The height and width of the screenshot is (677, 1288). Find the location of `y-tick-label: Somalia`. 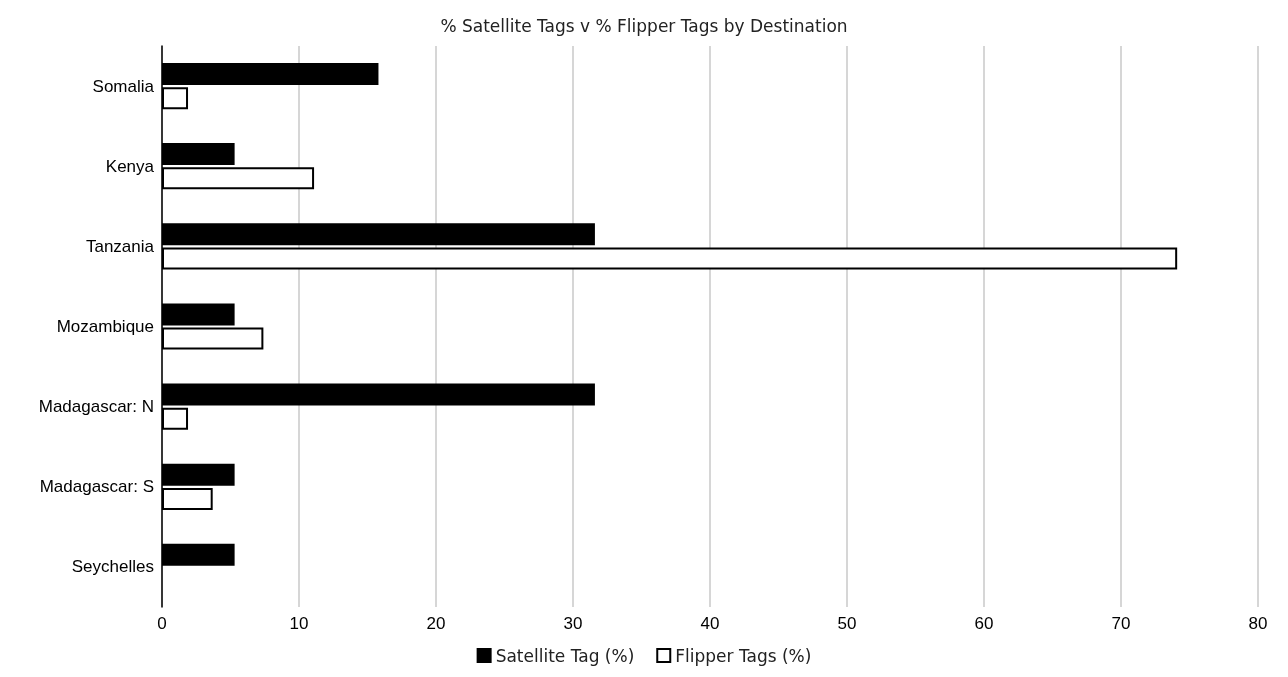

y-tick-label: Somalia is located at coordinates (123, 86).